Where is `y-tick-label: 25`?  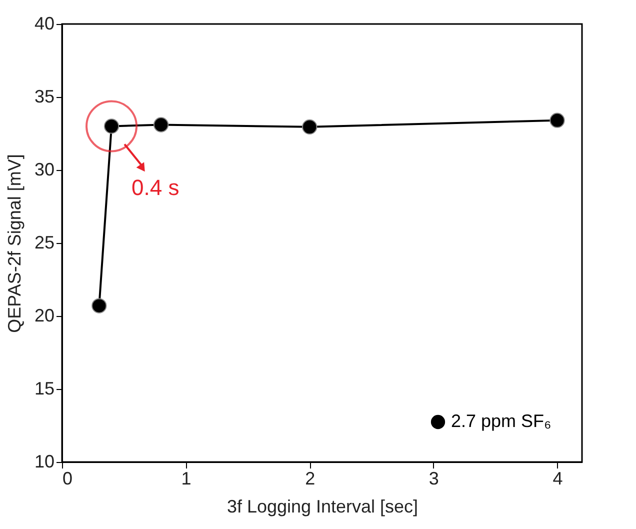 y-tick-label: 25 is located at coordinates (44, 242).